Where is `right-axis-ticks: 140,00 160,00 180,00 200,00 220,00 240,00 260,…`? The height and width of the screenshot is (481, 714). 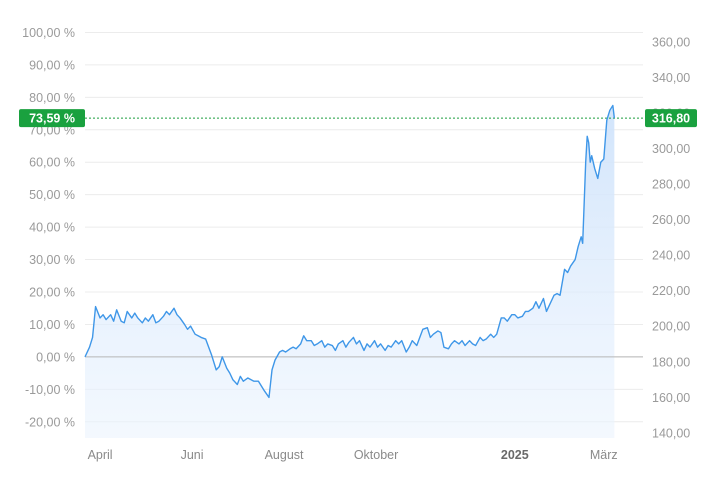 right-axis-ticks: 140,00 160,00 180,00 200,00 220,00 240,00 260,… is located at coordinates (671, 237).